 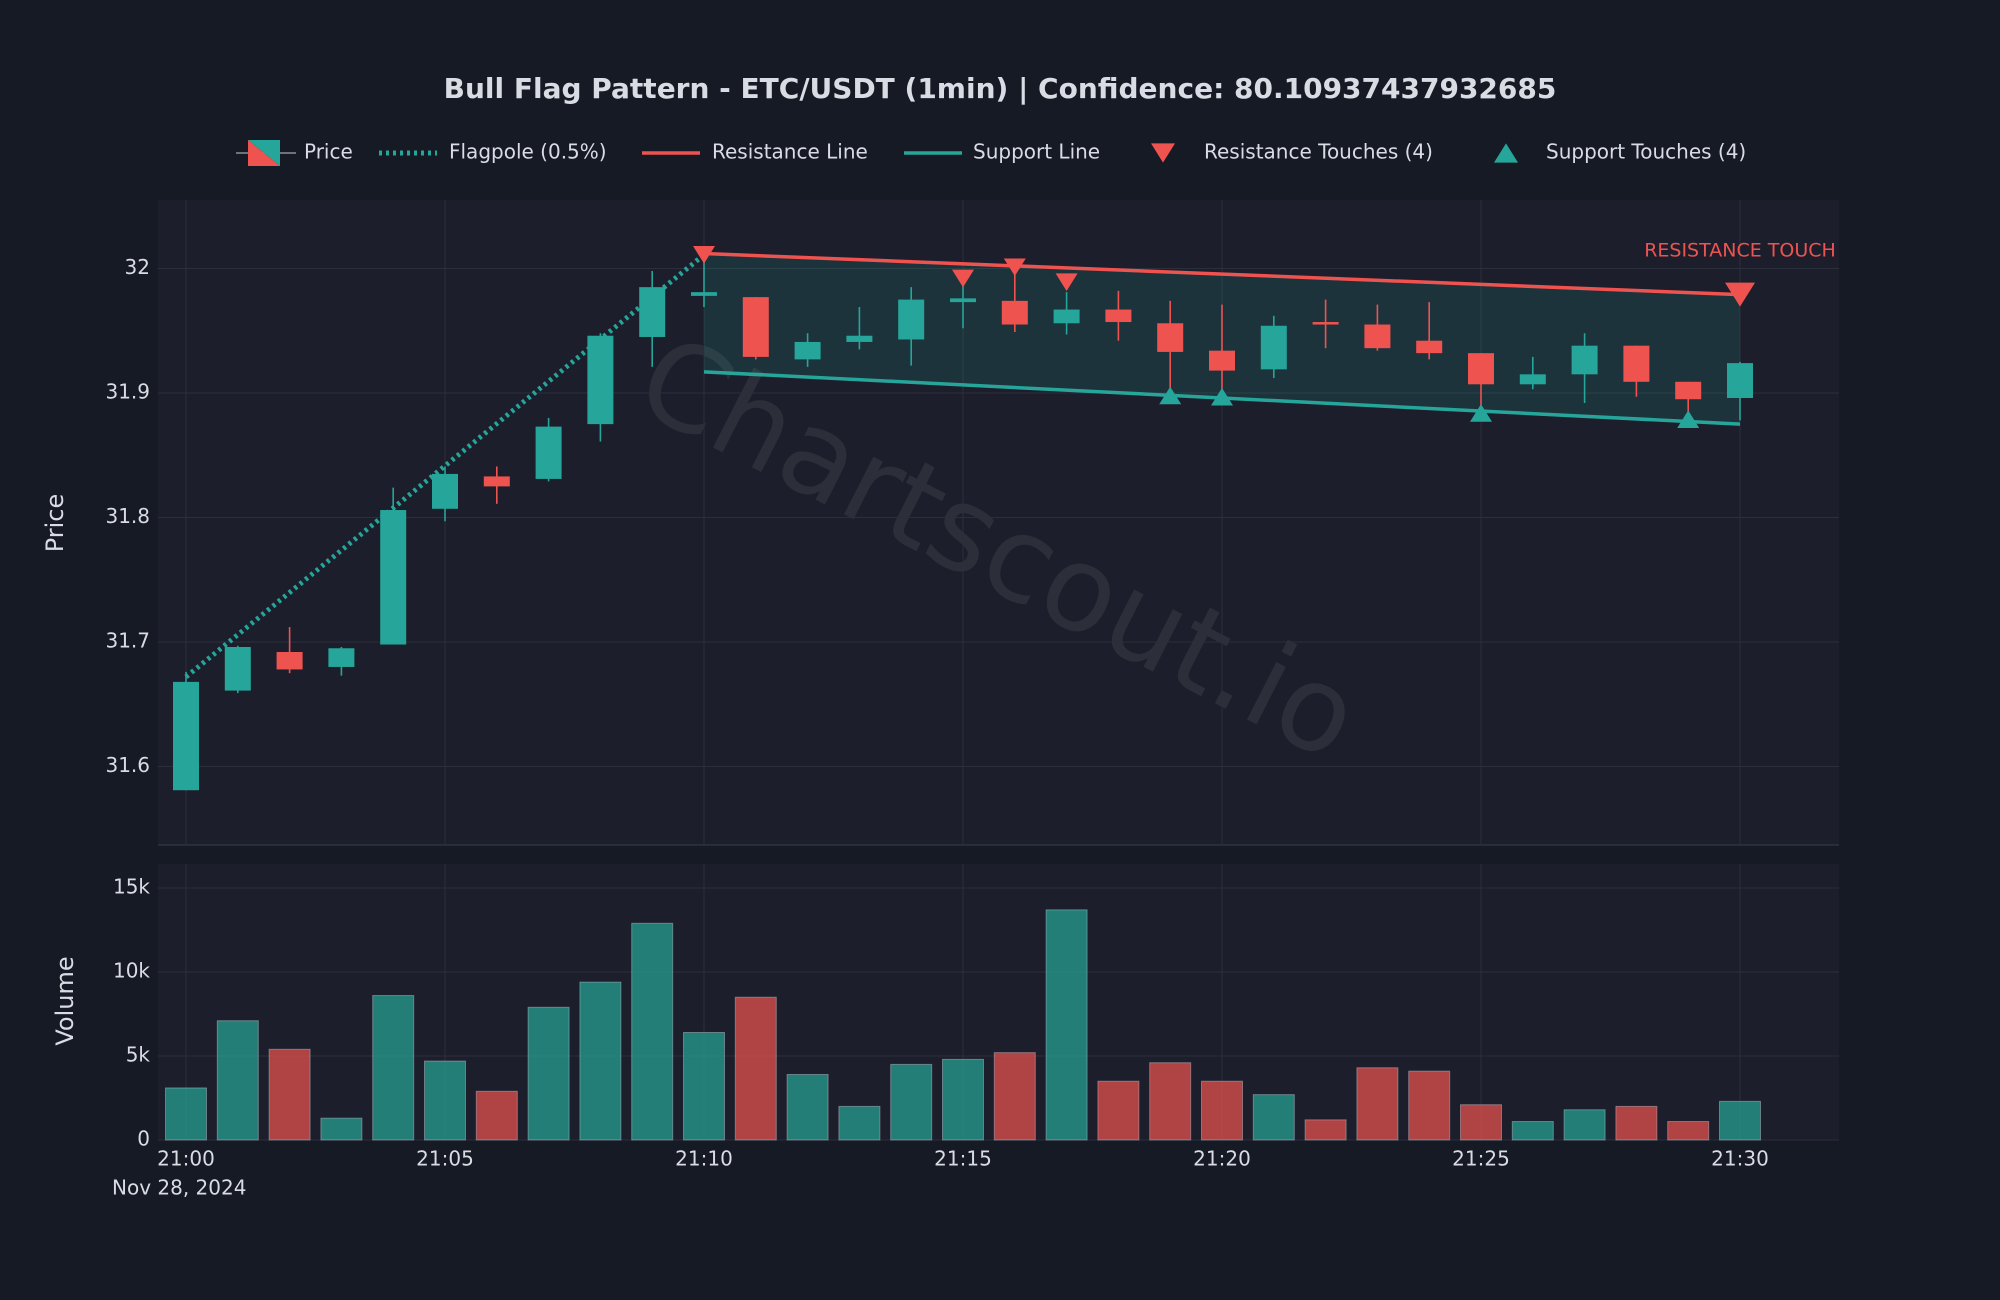 I want to click on annotation-text: RESISTANCE TOUCH, so click(x=1740, y=251).